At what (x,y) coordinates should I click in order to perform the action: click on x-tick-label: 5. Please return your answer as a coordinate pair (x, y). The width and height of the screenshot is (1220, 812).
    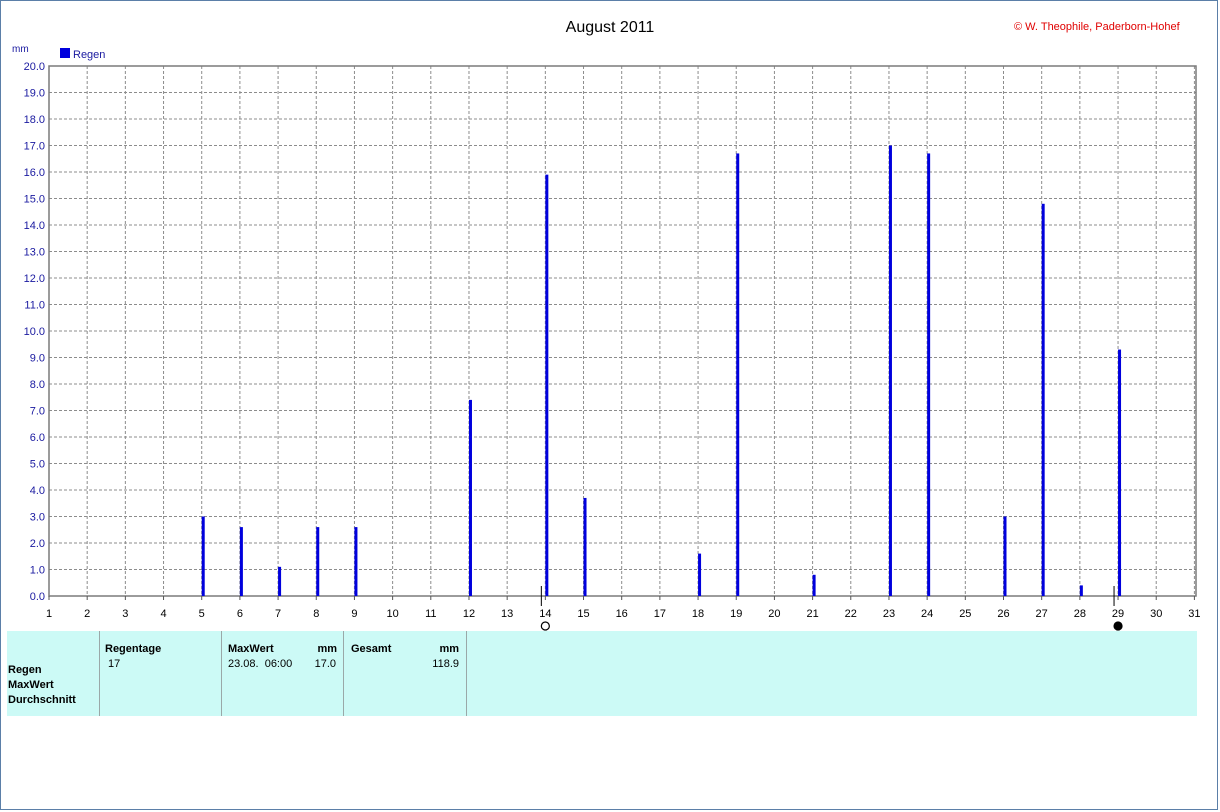
    Looking at the image, I should click on (202, 614).